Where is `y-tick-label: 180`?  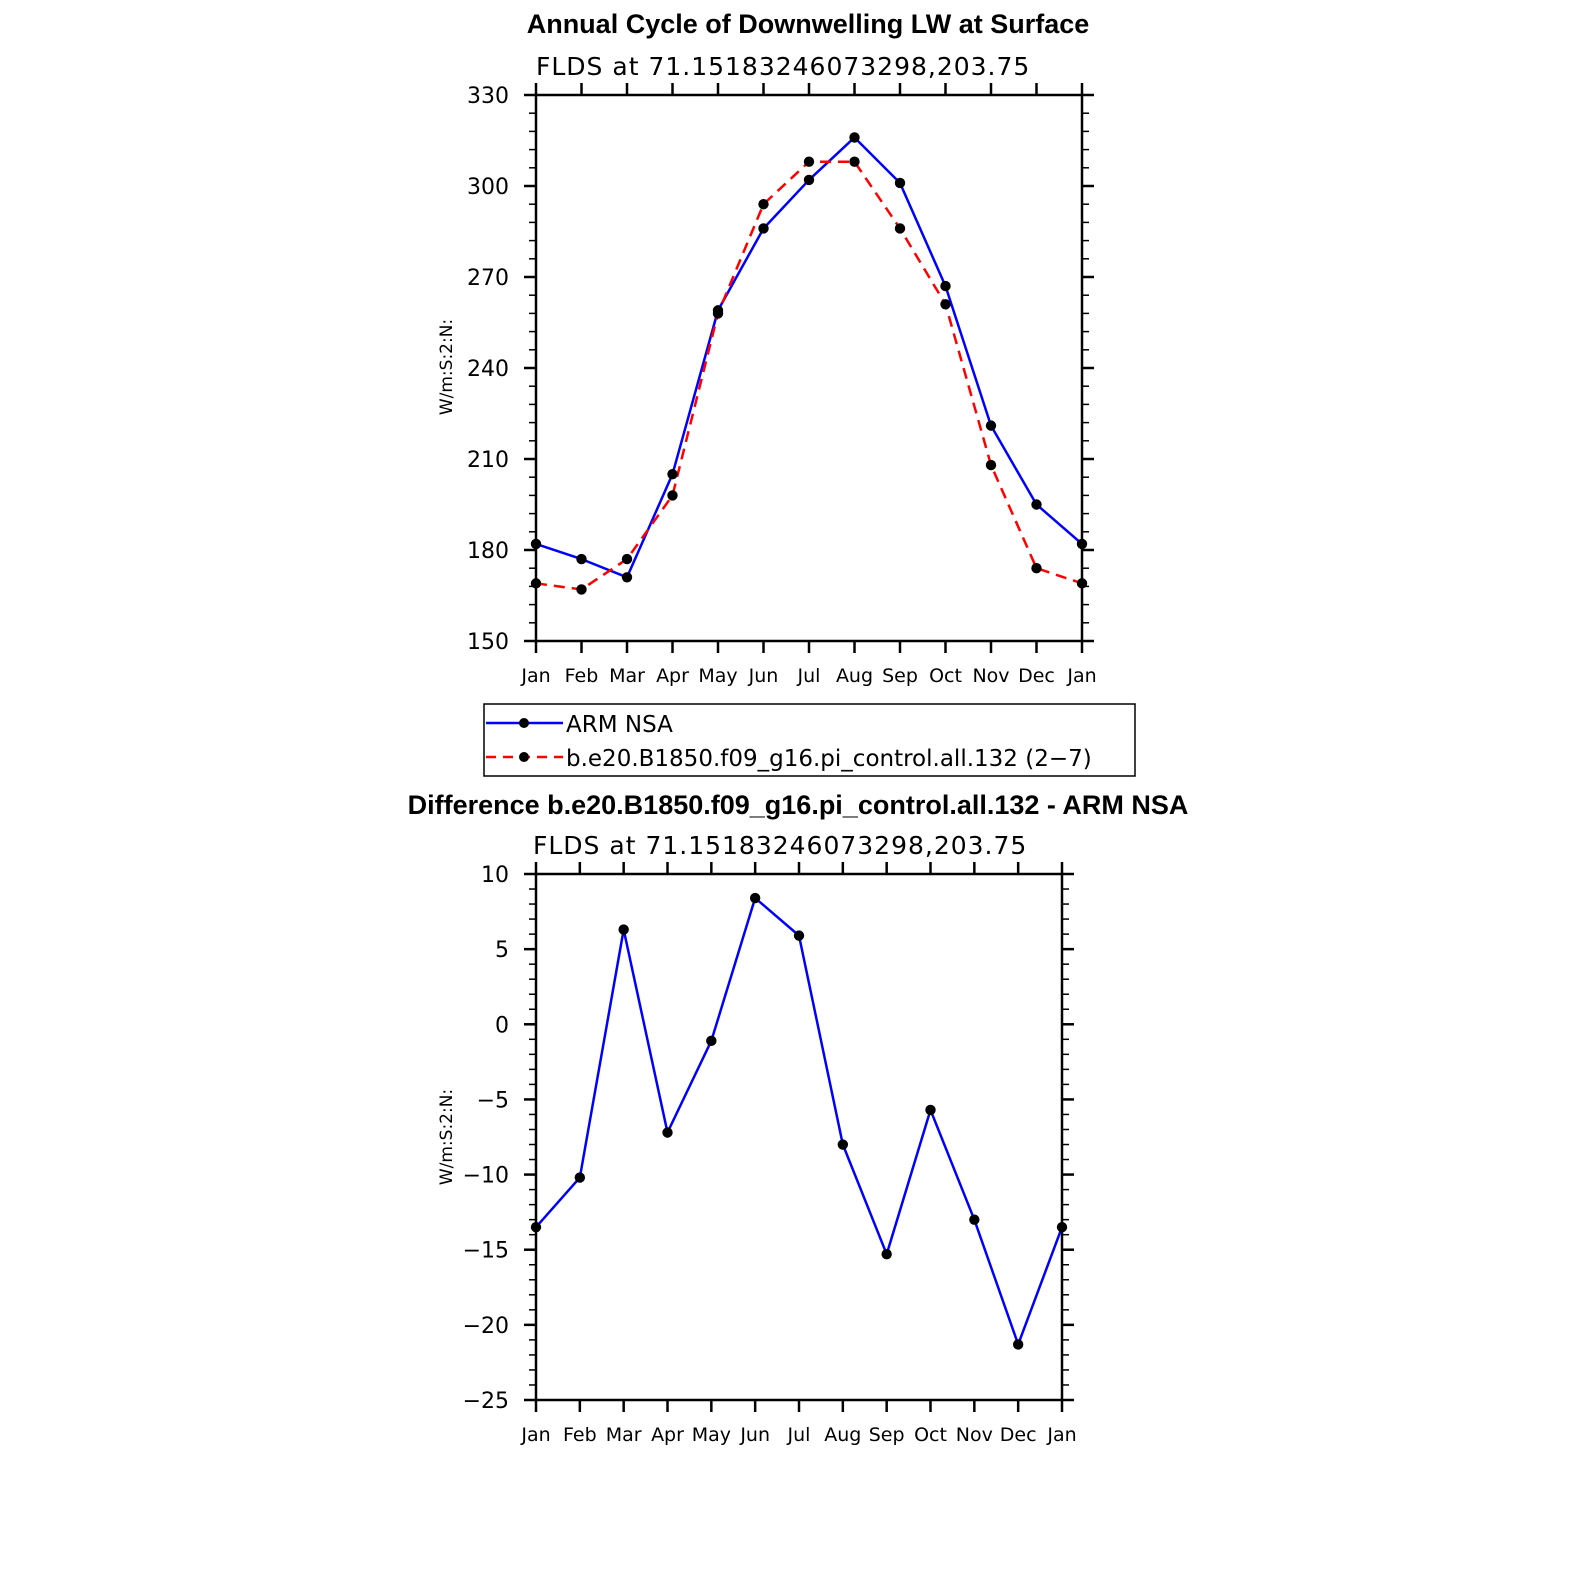 y-tick-label: 180 is located at coordinates (488, 551).